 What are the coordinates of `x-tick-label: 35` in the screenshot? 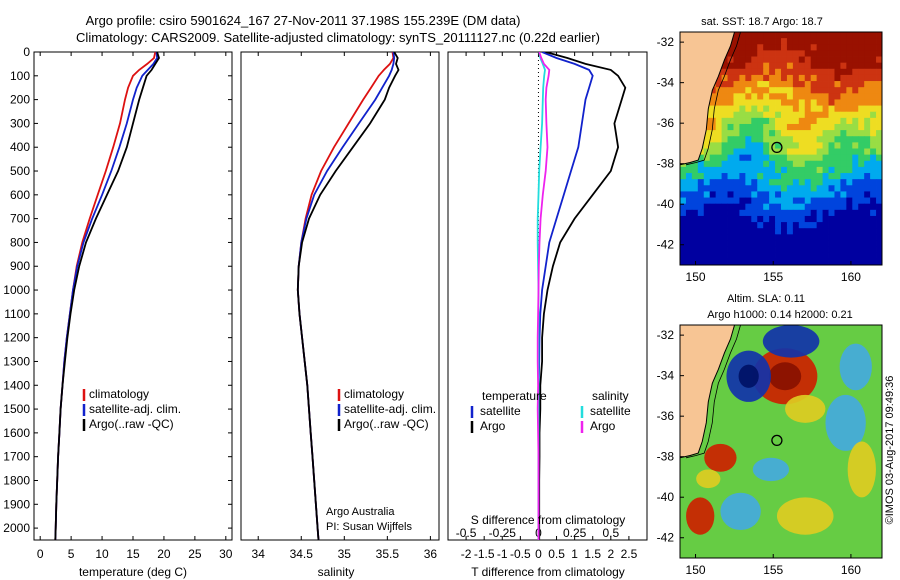 It's located at (345, 554).